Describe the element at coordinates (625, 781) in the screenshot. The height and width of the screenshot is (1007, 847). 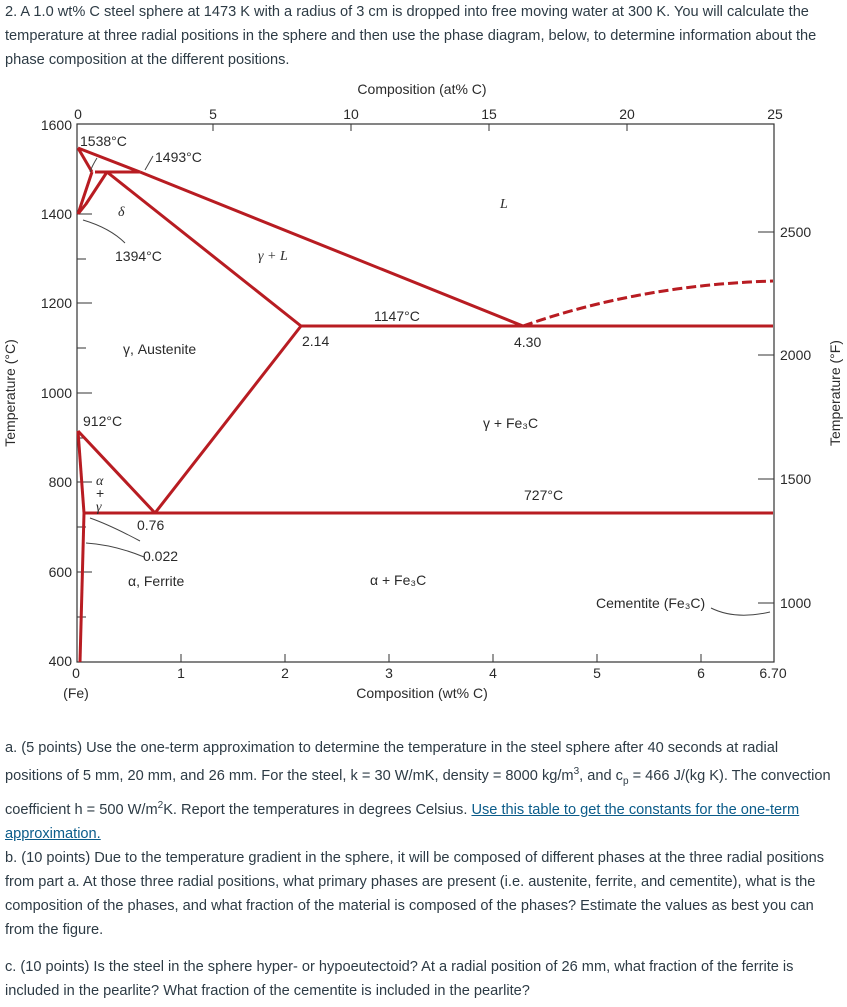
I see `question-a-sub-p: p` at that location.